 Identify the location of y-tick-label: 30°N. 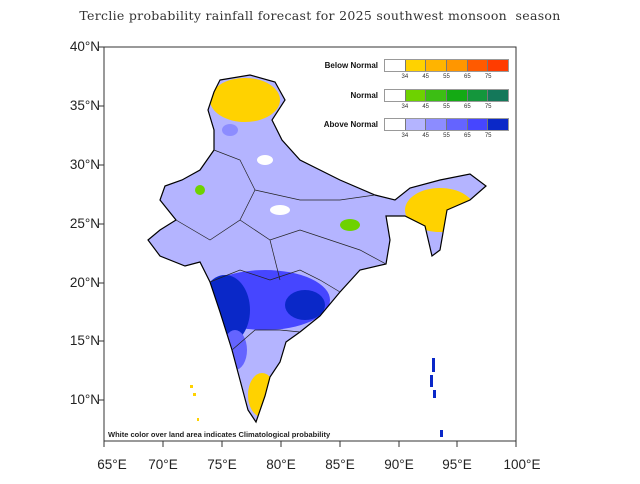
(84, 164).